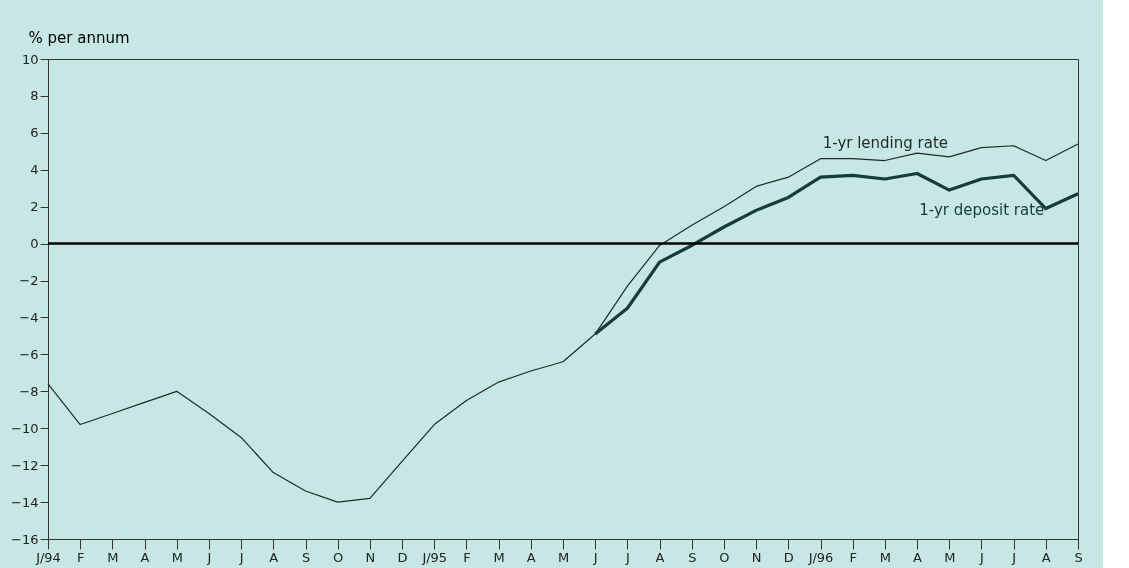  What do you see at coordinates (79, 37) in the screenshot?
I see `y-axis-title: % per annum` at bounding box center [79, 37].